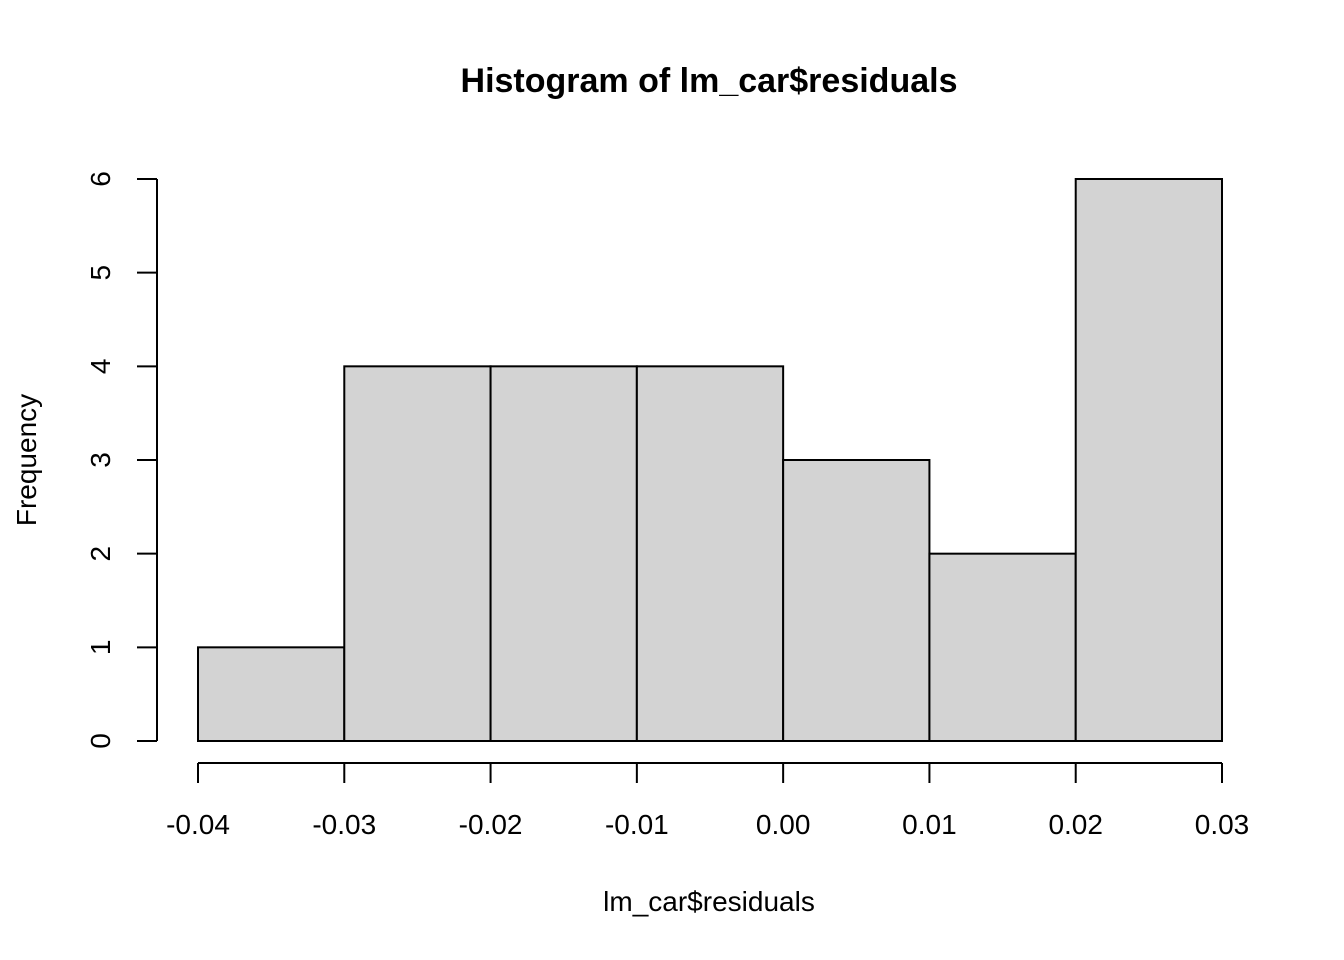 The width and height of the screenshot is (1344, 960). What do you see at coordinates (100, 554) in the screenshot?
I see `y-tick-label-2: 2` at bounding box center [100, 554].